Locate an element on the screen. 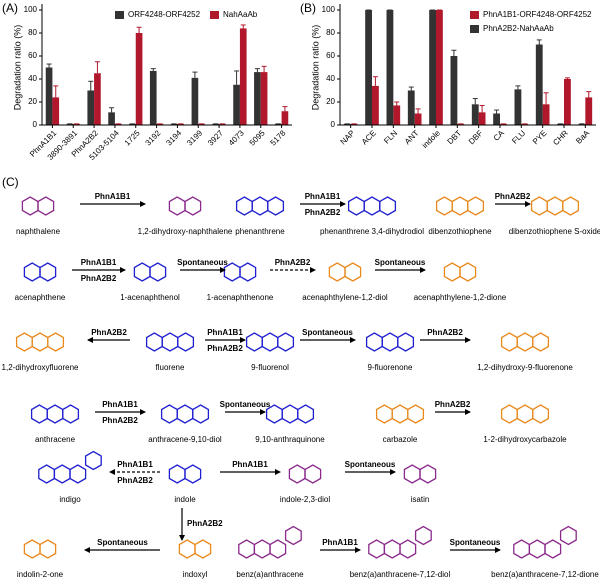  compound-label: benz(a)anthracene-7,12-diol is located at coordinates (400, 574).